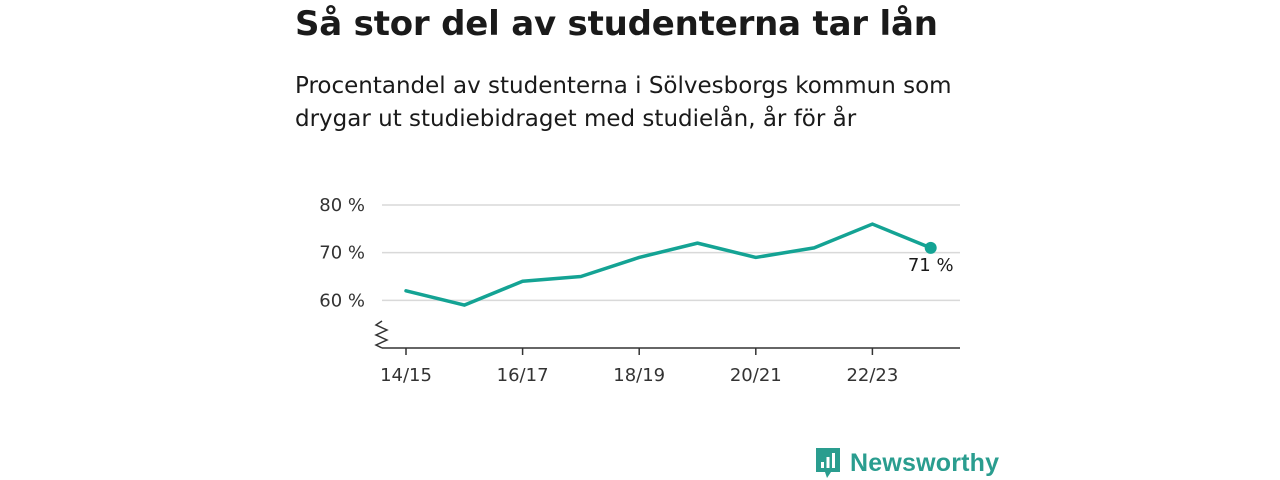 This screenshot has width=1280, height=480. Describe the element at coordinates (930, 247) in the screenshot. I see `last-point-marker` at that location.